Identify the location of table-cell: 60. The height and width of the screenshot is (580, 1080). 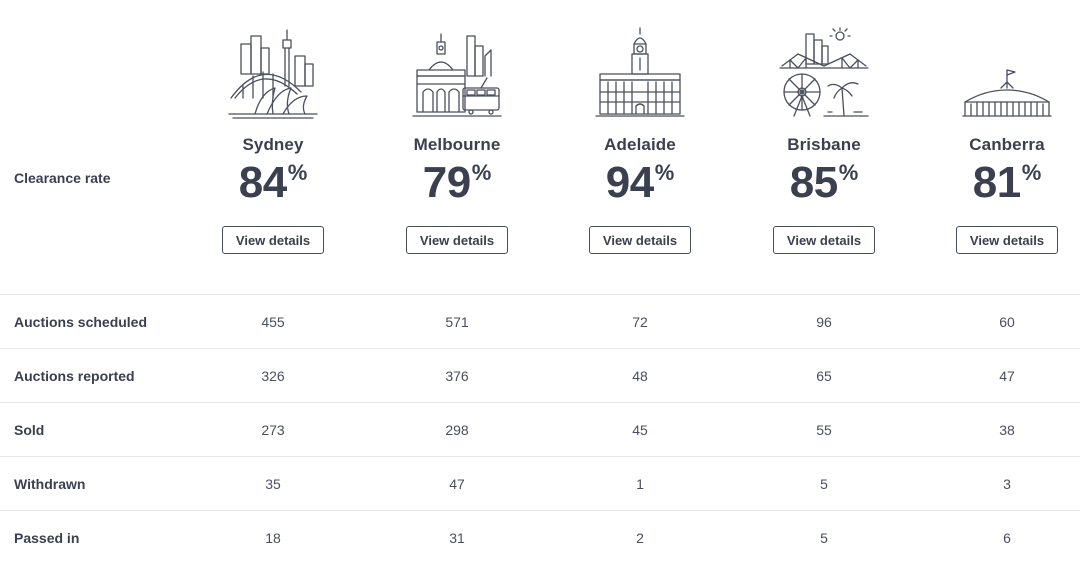
(1007, 322).